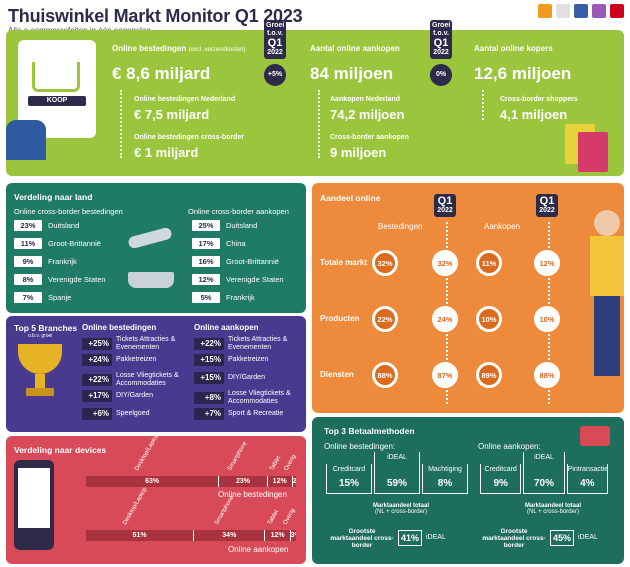 This screenshot has width=630, height=567. Describe the element at coordinates (161, 73) in the screenshot. I see `online-bestedingen-value: € 8,6 miljard` at that location.